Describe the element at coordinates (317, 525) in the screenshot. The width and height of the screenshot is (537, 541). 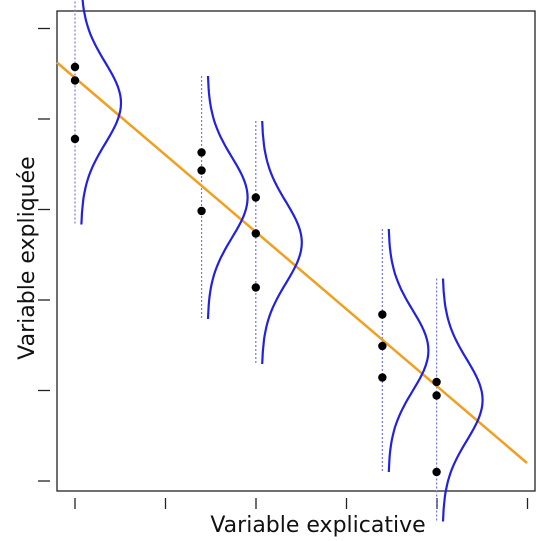
I see `x-axis-label: Variable explicative` at that location.